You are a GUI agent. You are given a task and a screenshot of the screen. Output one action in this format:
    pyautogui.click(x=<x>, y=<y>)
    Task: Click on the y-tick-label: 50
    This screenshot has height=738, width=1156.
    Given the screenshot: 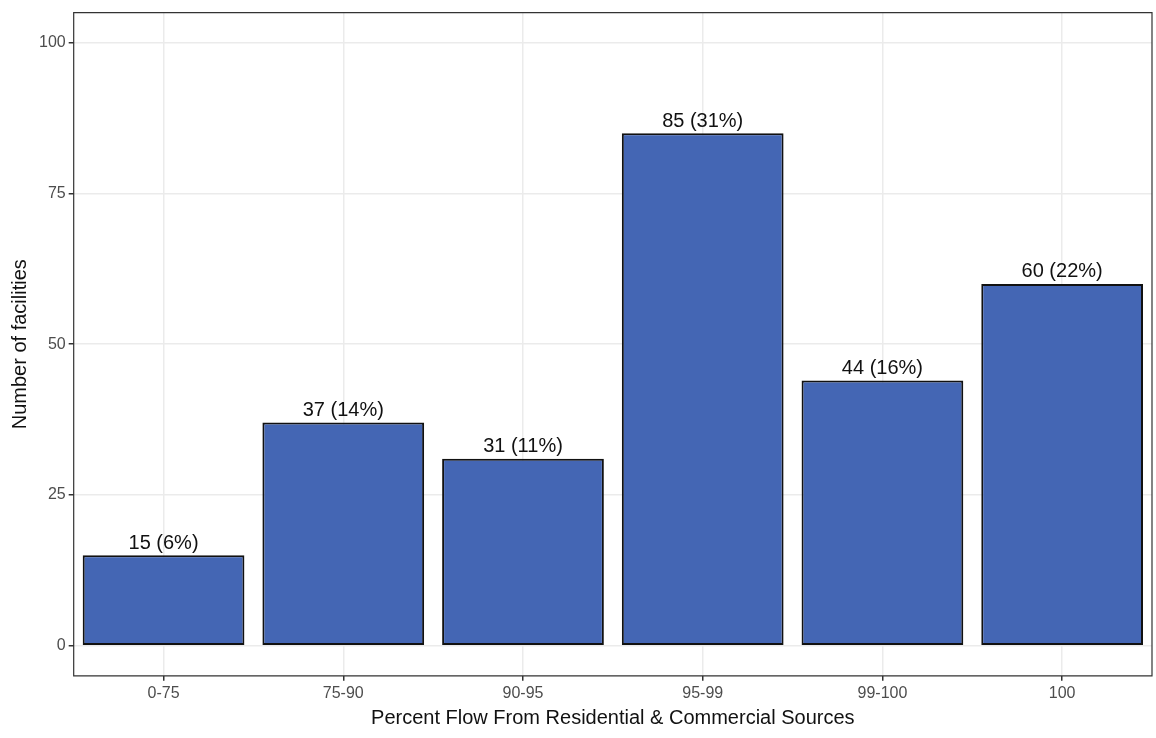 What is the action you would take?
    pyautogui.click(x=56, y=343)
    